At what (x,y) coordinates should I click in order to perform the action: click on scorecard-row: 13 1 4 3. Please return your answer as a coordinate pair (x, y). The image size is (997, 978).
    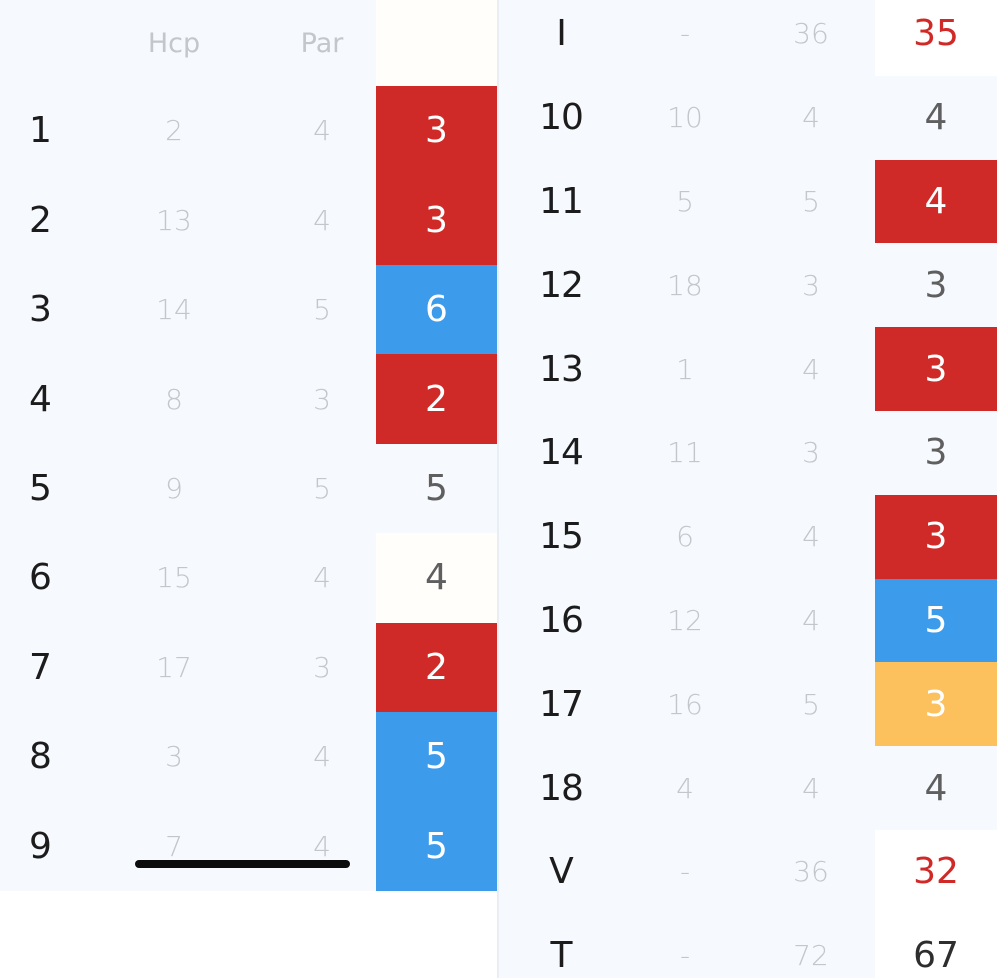
    Looking at the image, I should click on (748, 369).